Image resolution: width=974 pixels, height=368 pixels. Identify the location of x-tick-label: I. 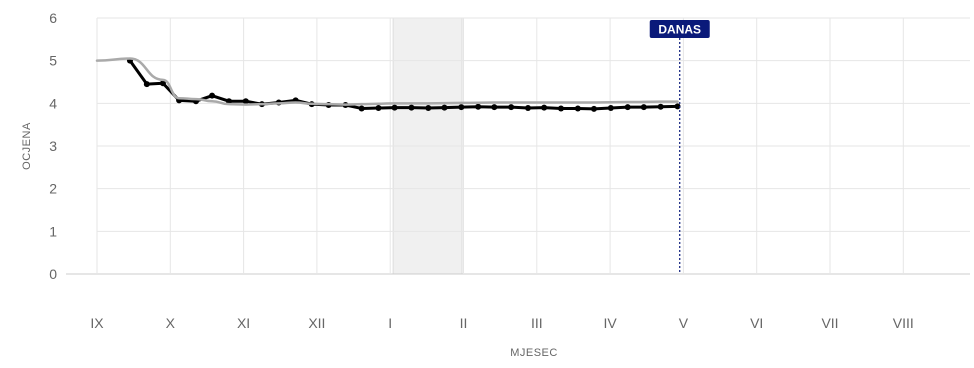
(390, 323).